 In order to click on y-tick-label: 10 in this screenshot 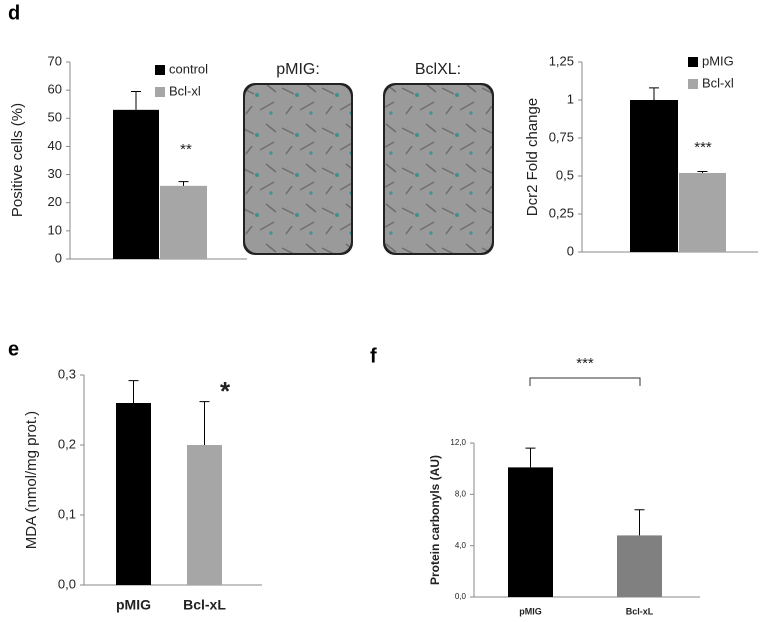, I will do `click(55, 229)`.